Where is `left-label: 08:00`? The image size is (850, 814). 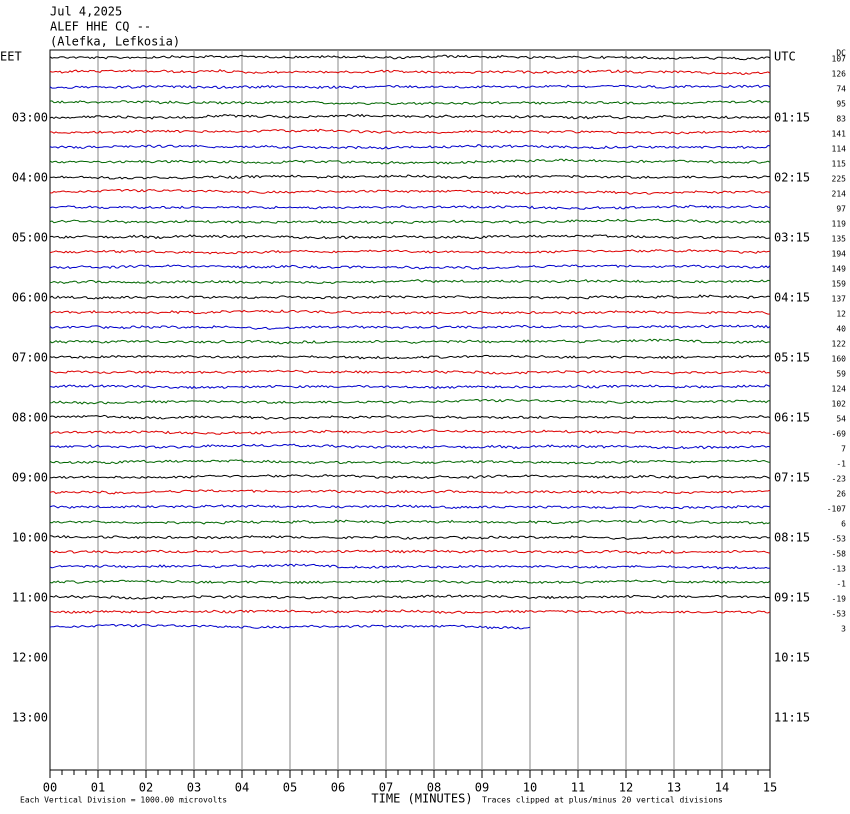
left-label: 08:00 is located at coordinates (30, 418).